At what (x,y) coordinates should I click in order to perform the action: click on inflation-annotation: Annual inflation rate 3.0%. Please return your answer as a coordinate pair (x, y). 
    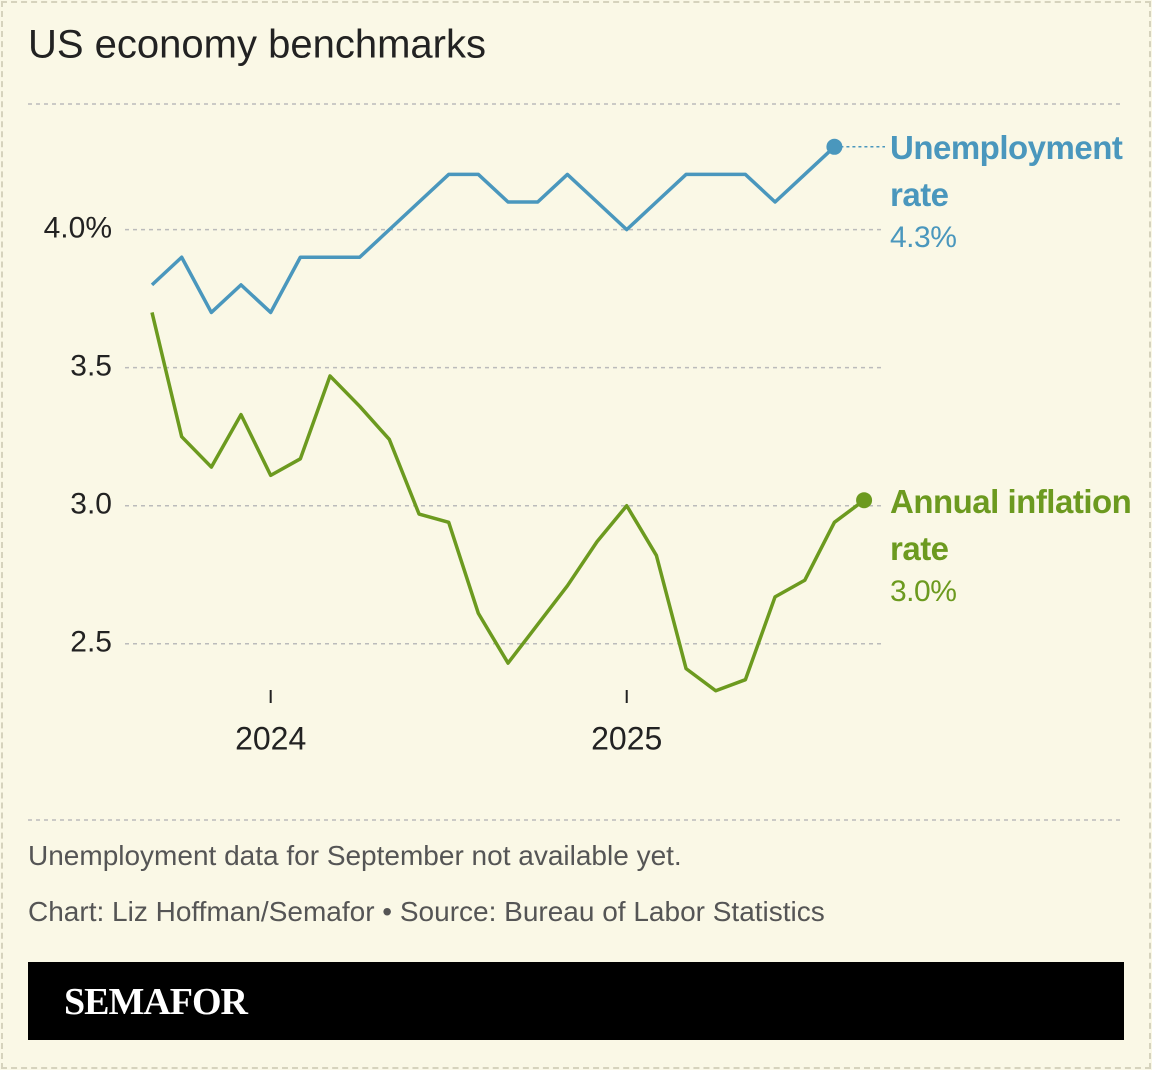
    Looking at the image, I should click on (1017, 545).